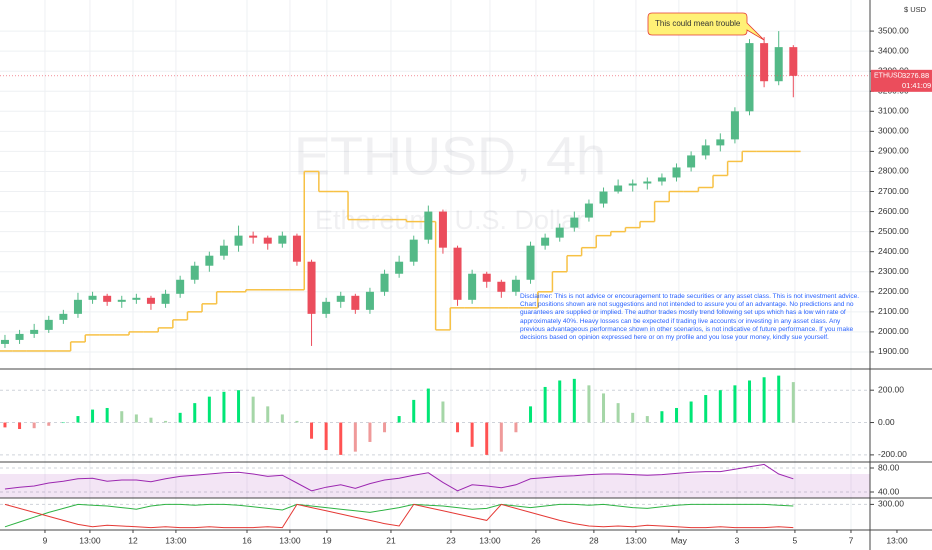  I want to click on price-tag-countdown: 01:41:09, so click(916, 85).